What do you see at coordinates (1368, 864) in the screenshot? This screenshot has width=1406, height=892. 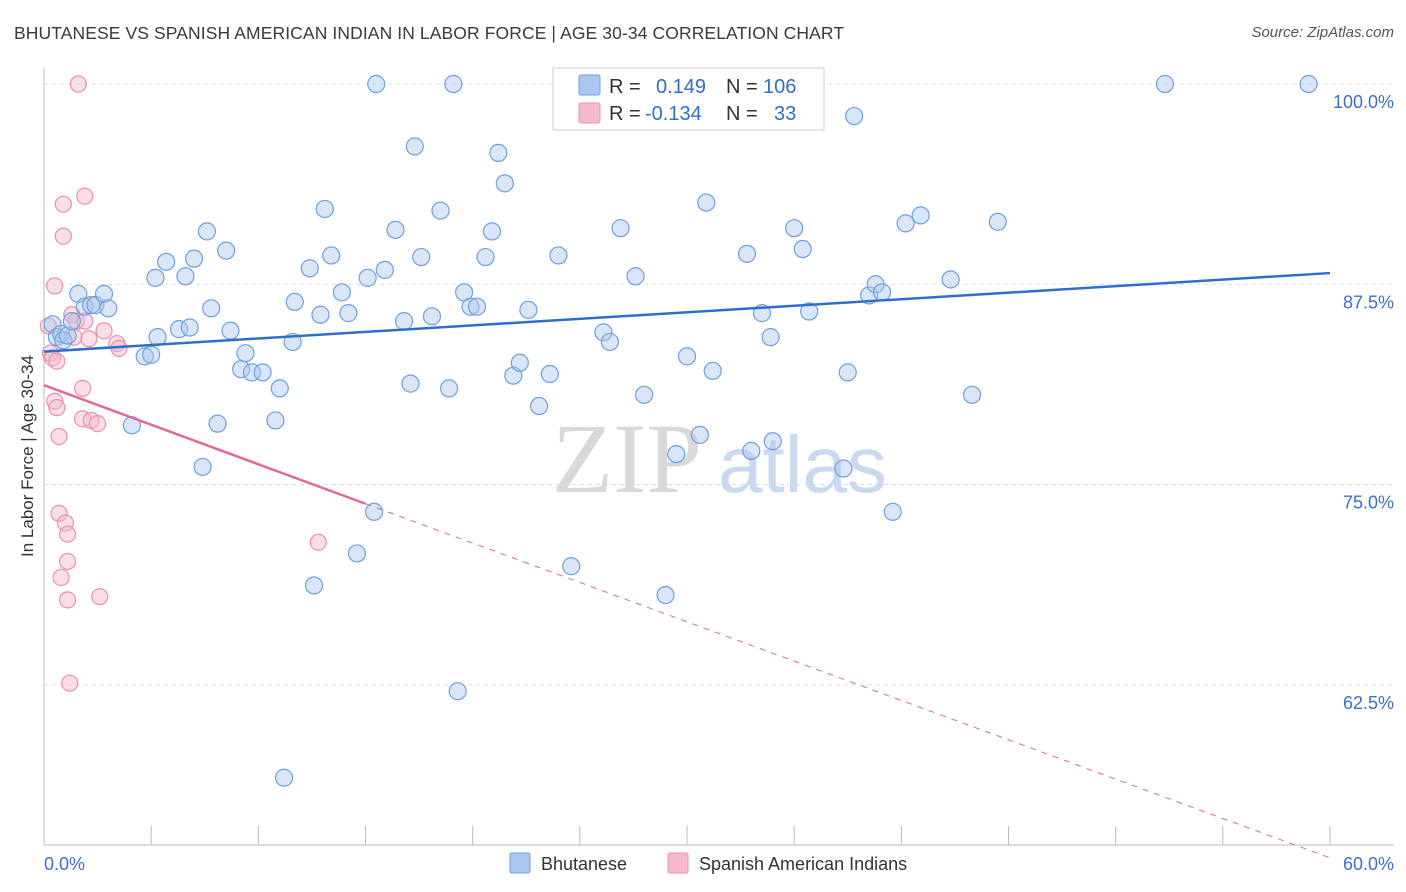 I see `x-tick-label-max: 60.0%` at bounding box center [1368, 864].